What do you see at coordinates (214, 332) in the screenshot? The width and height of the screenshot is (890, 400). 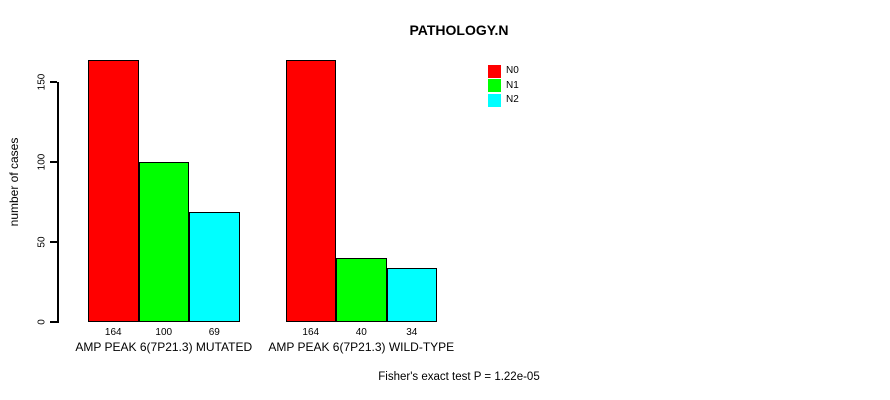 I see `bar-value-label: 69` at bounding box center [214, 332].